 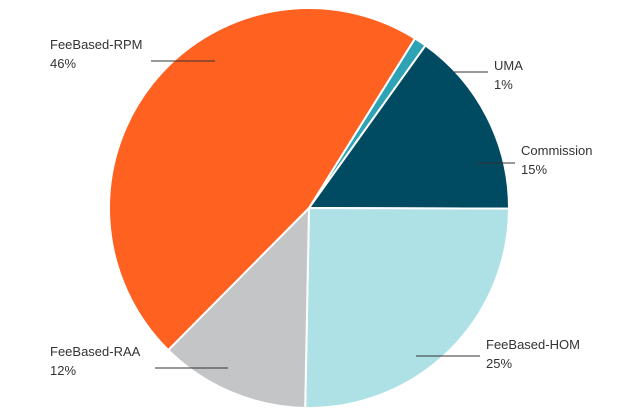 What do you see at coordinates (503, 84) in the screenshot?
I see `slice-label-percent: 1%` at bounding box center [503, 84].